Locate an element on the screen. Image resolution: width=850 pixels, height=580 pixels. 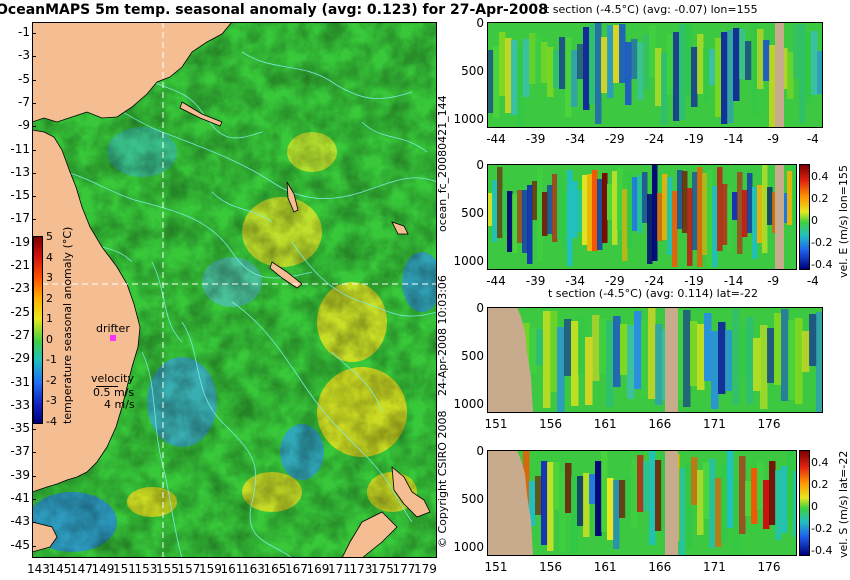
panel-3-temperature-section-lat is located at coordinates (655, 360).